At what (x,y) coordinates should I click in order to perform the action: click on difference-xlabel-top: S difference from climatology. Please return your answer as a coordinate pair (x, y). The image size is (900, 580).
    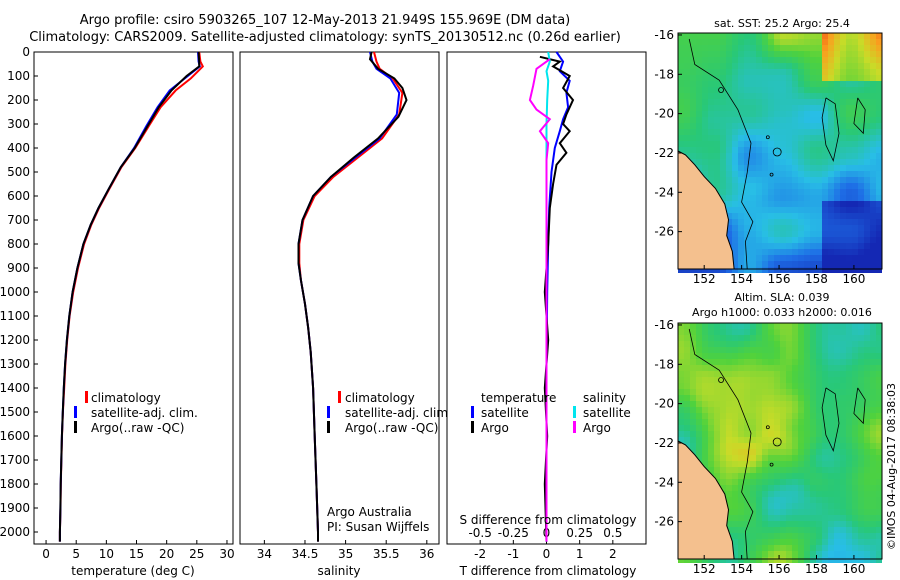
    Looking at the image, I should click on (548, 520).